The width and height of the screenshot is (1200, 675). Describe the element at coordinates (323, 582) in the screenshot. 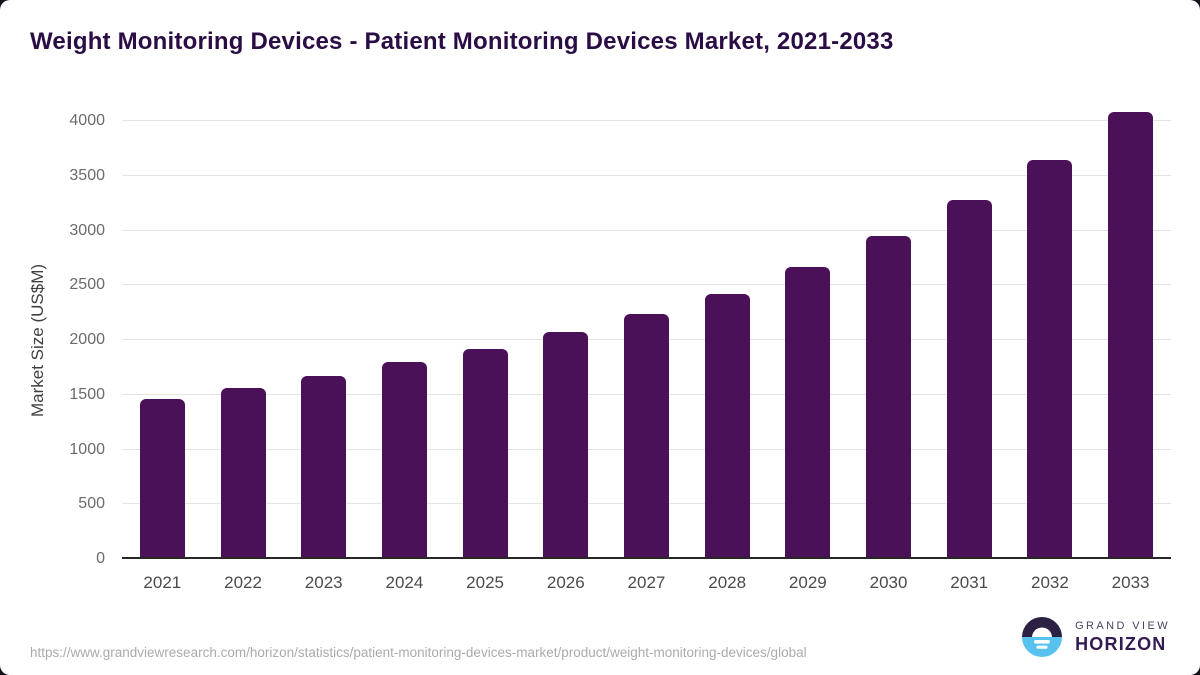

I see `x-tick-label-2023: 2023` at that location.